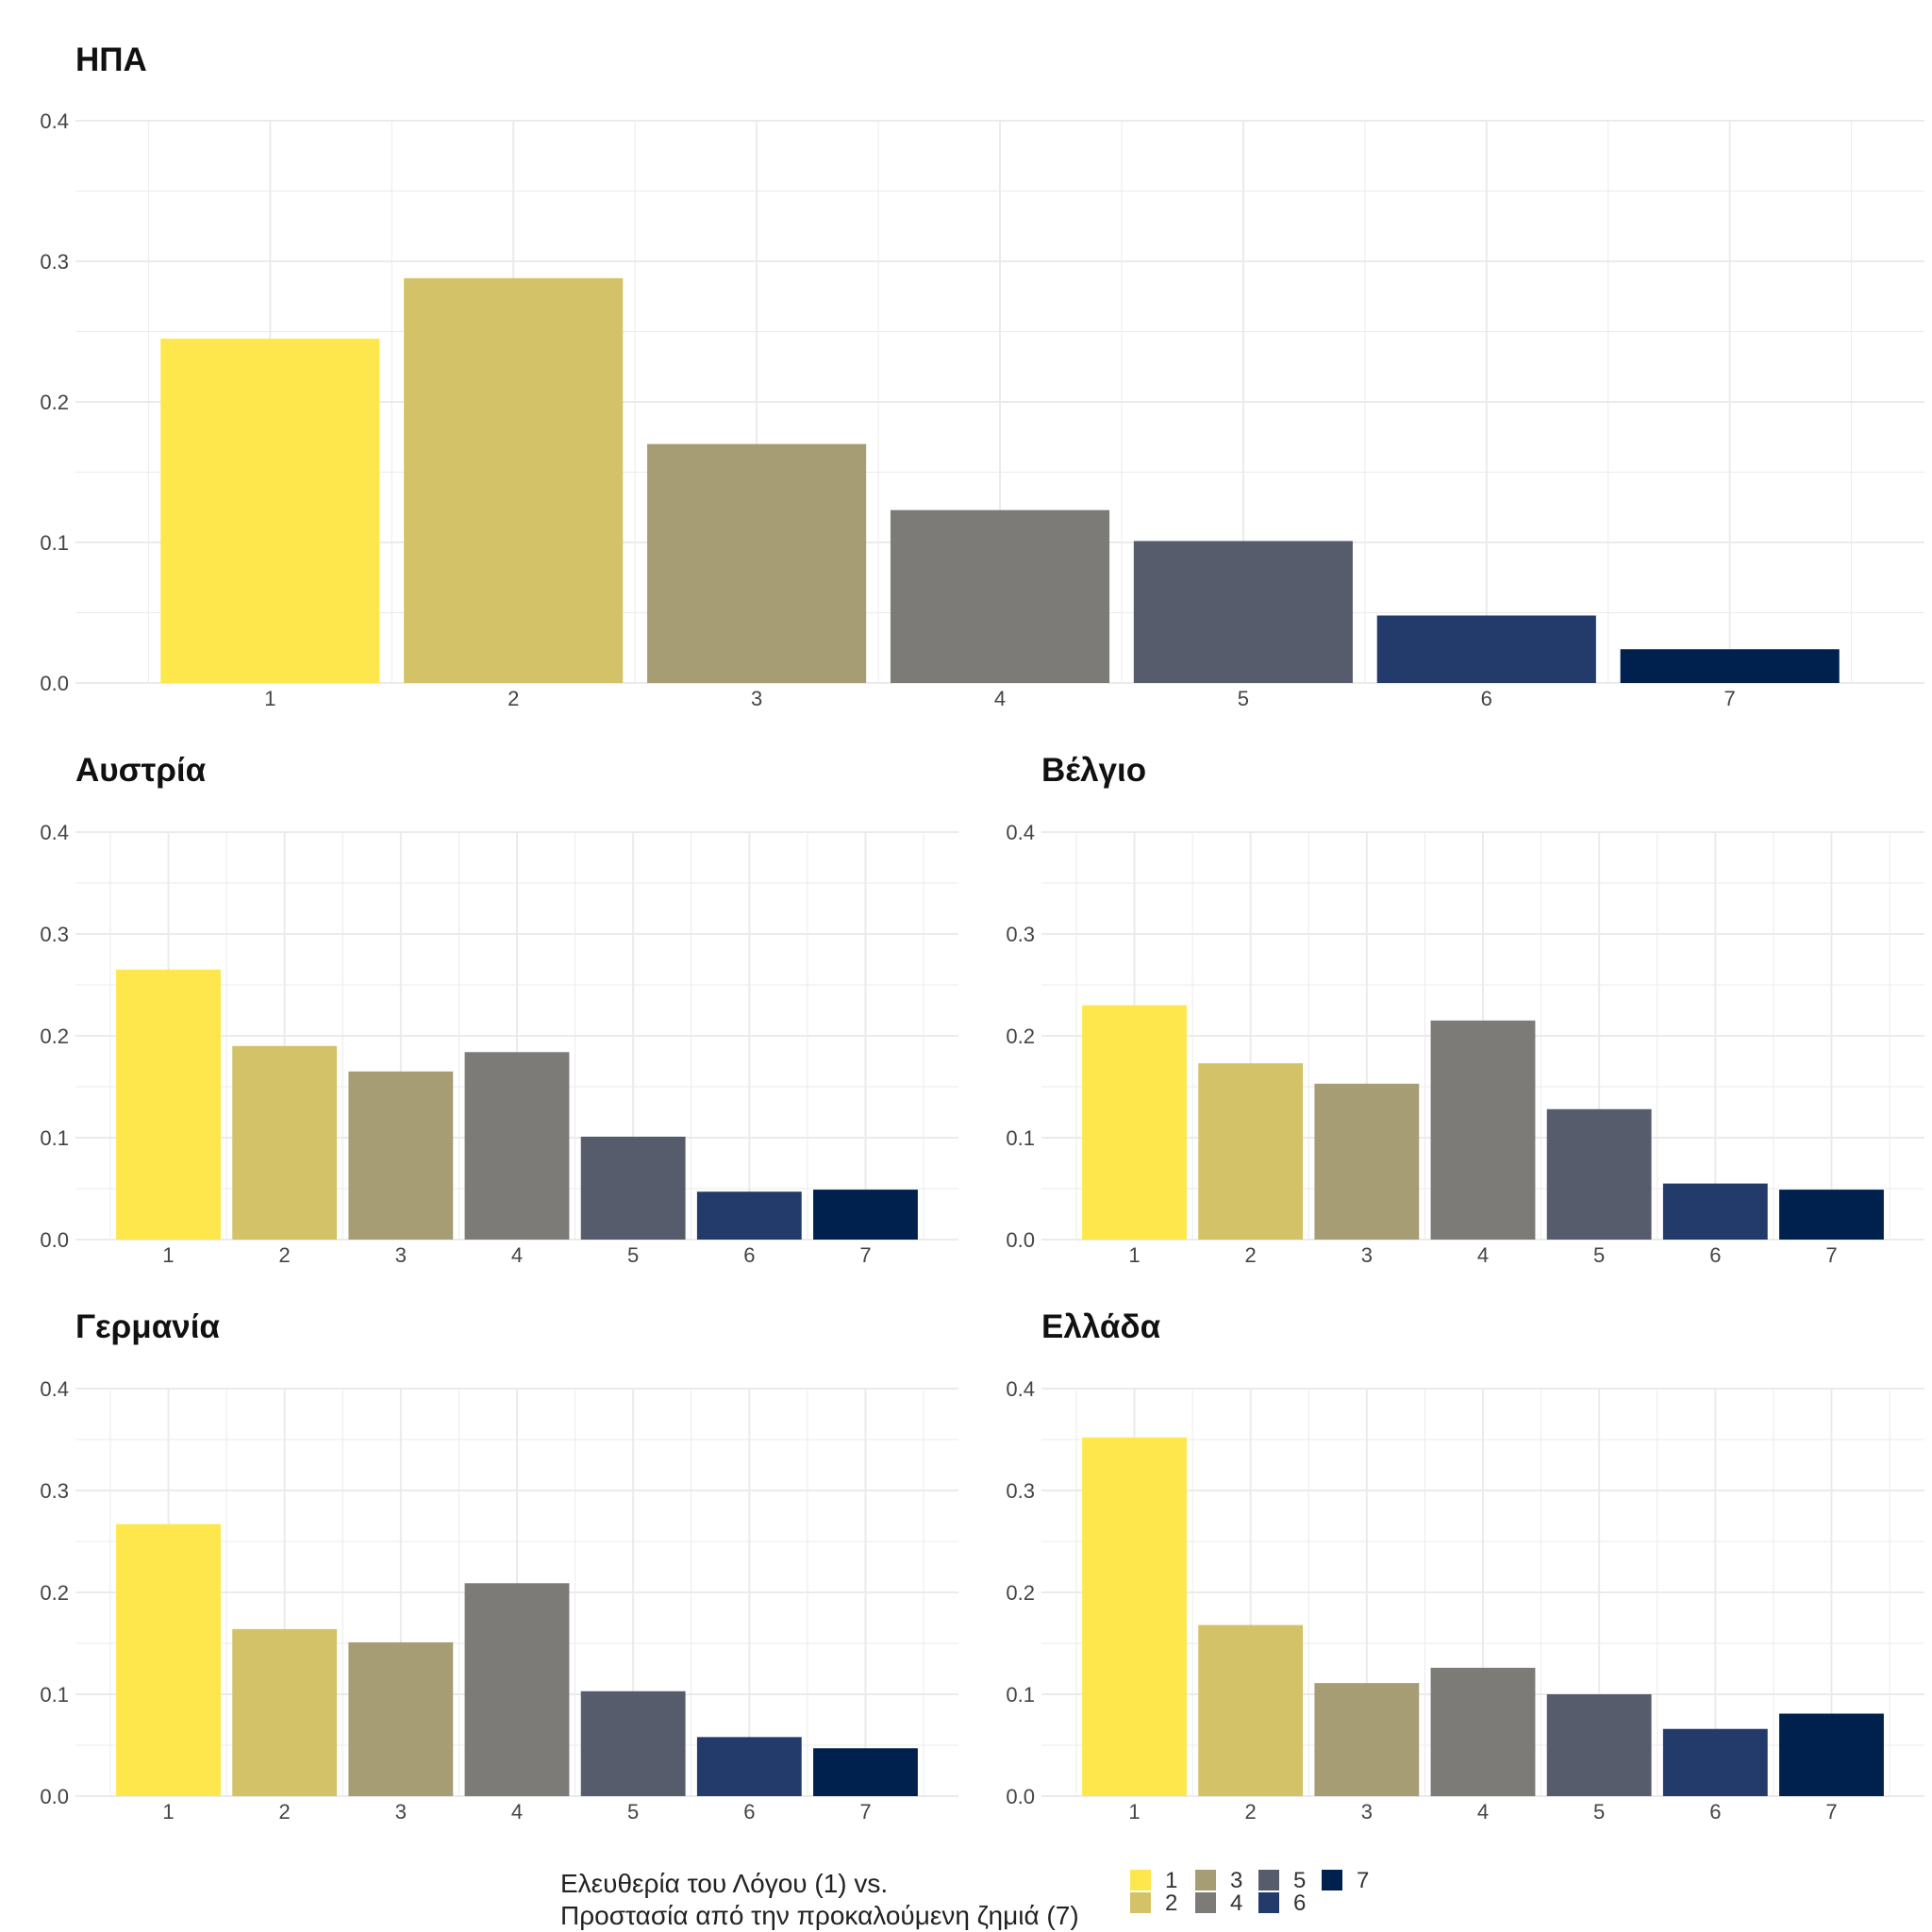  What do you see at coordinates (1299, 1903) in the screenshot?
I see `legend-label: 6` at bounding box center [1299, 1903].